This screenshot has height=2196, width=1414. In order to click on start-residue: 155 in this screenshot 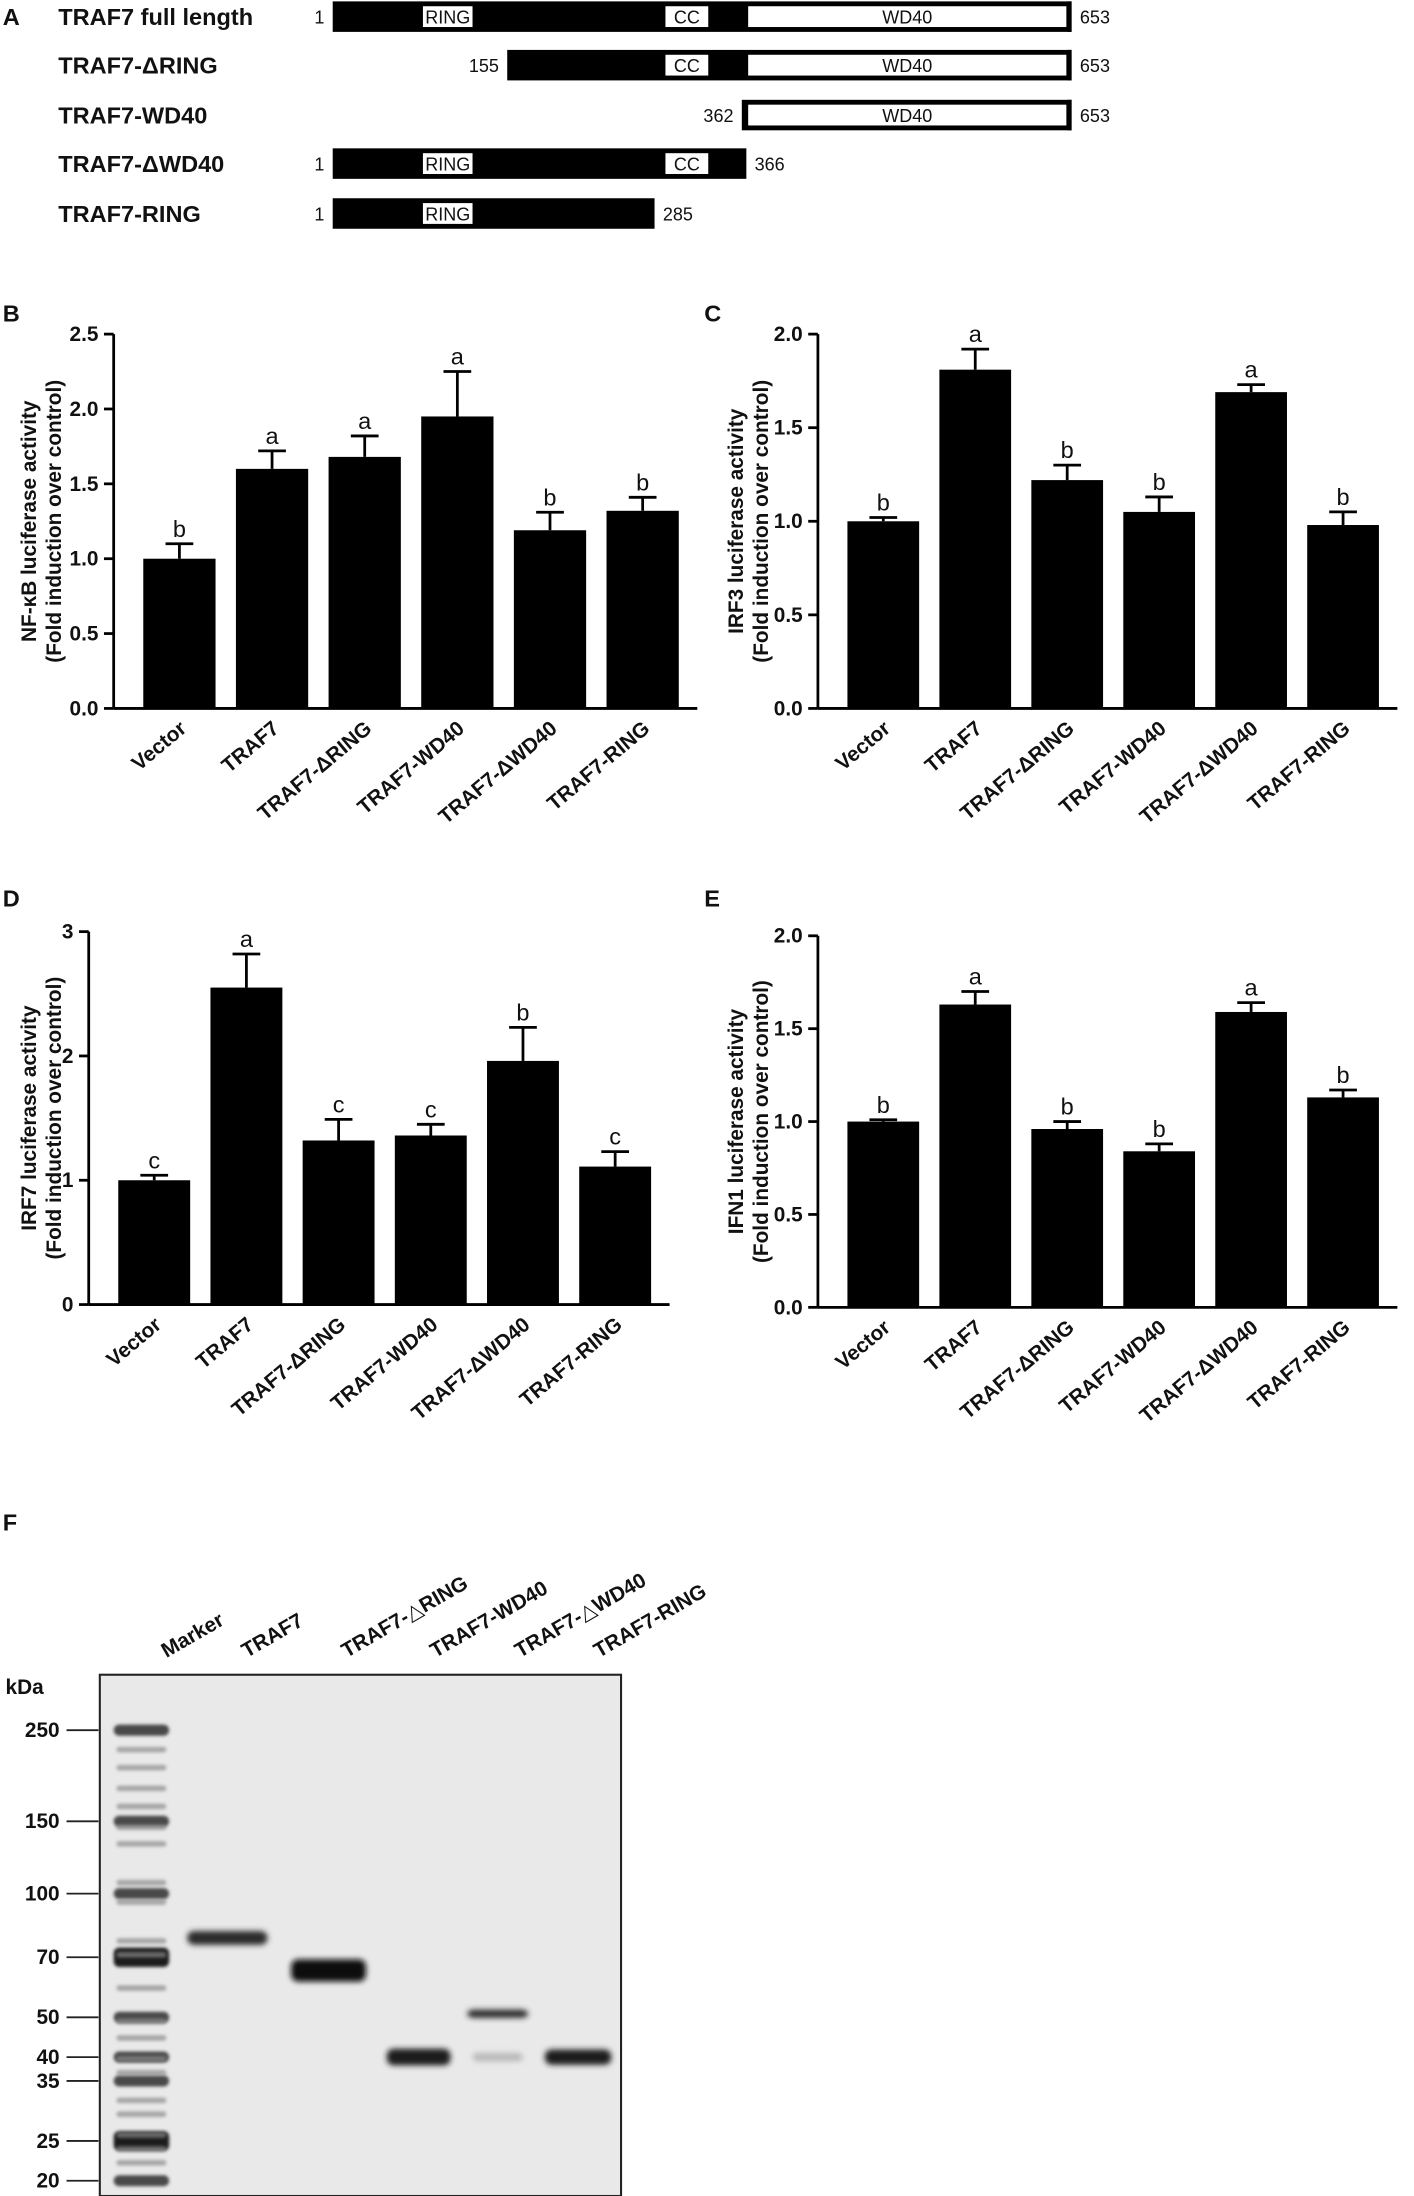, I will do `click(484, 66)`.